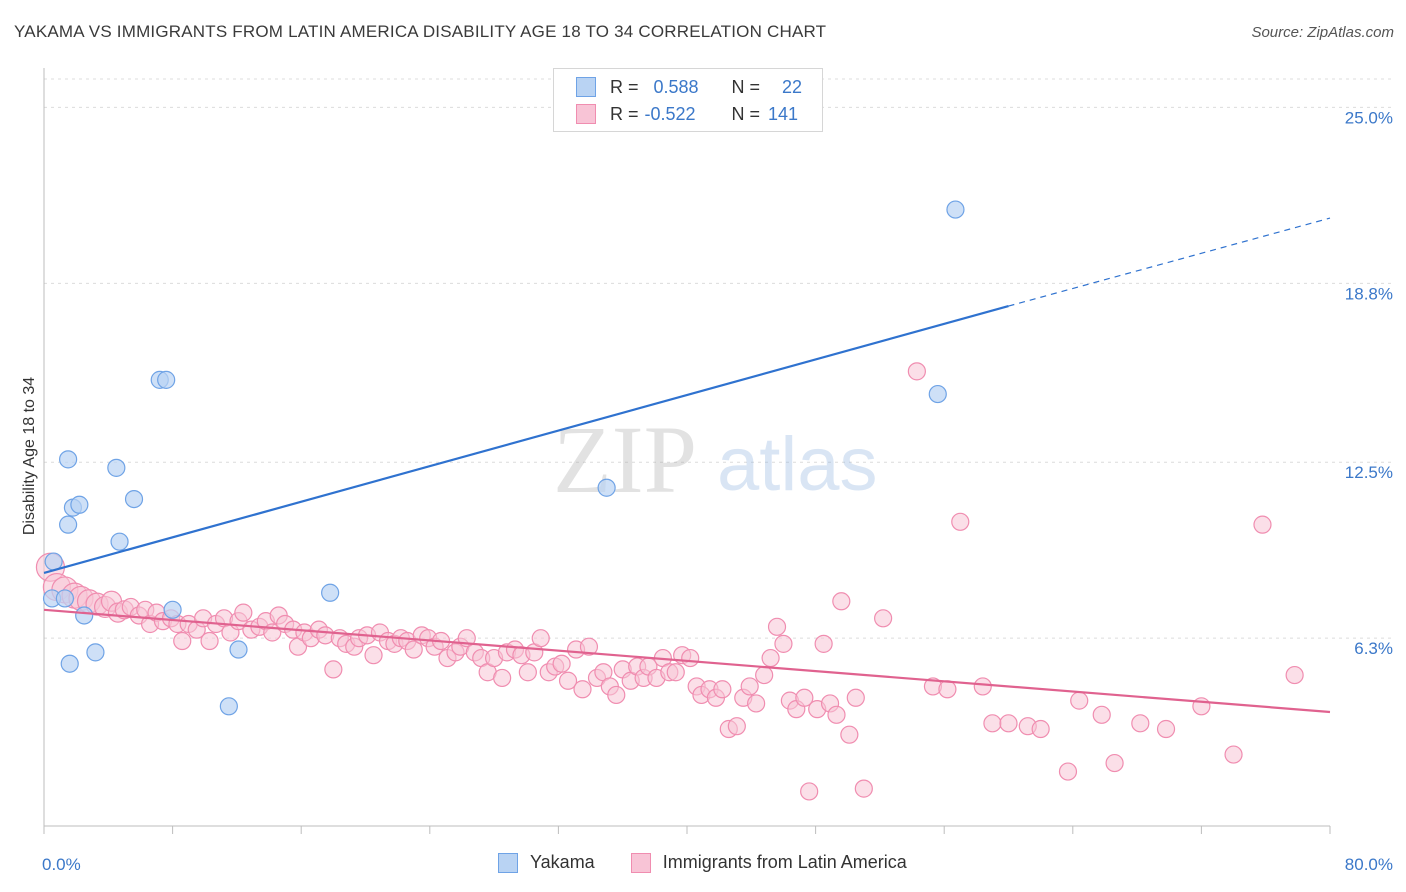 The height and width of the screenshot is (892, 1406). I want to click on x-tick-label: 0.0%, so click(61, 864).